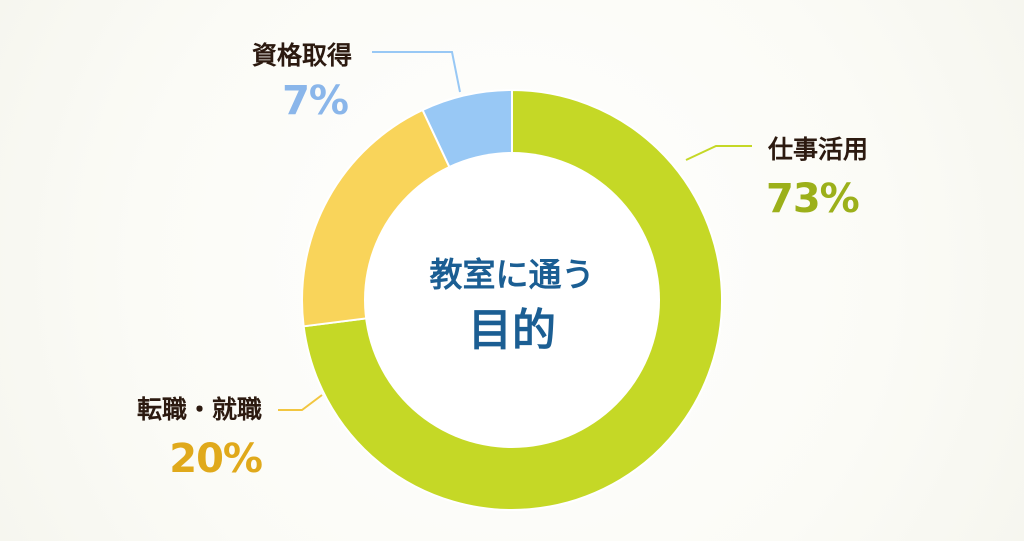  Describe the element at coordinates (817, 149) in the screenshot. I see `slice-label-work-use: 仕事活用` at that location.